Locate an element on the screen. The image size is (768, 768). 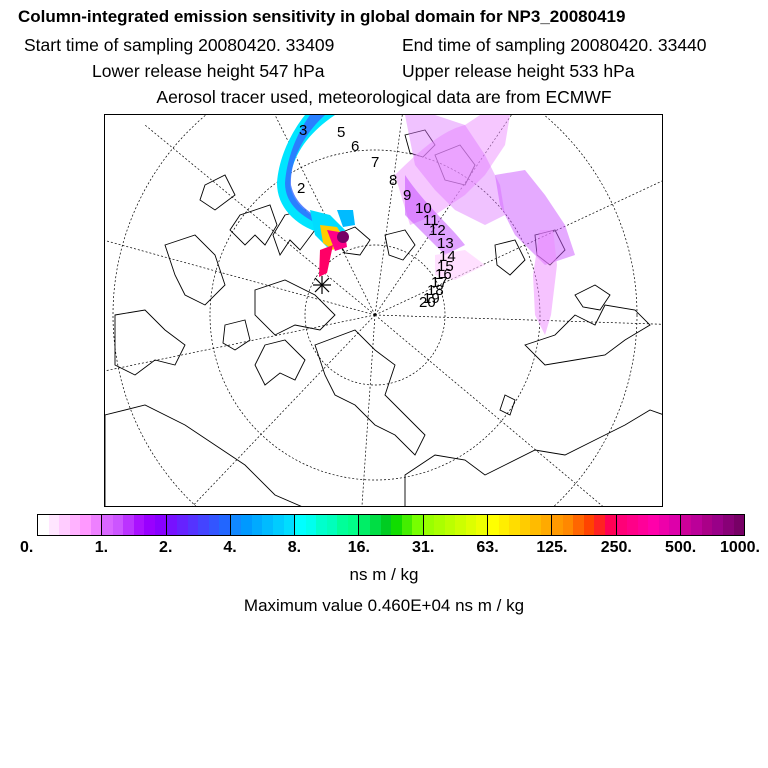
colorbar is located at coordinates (391, 525).